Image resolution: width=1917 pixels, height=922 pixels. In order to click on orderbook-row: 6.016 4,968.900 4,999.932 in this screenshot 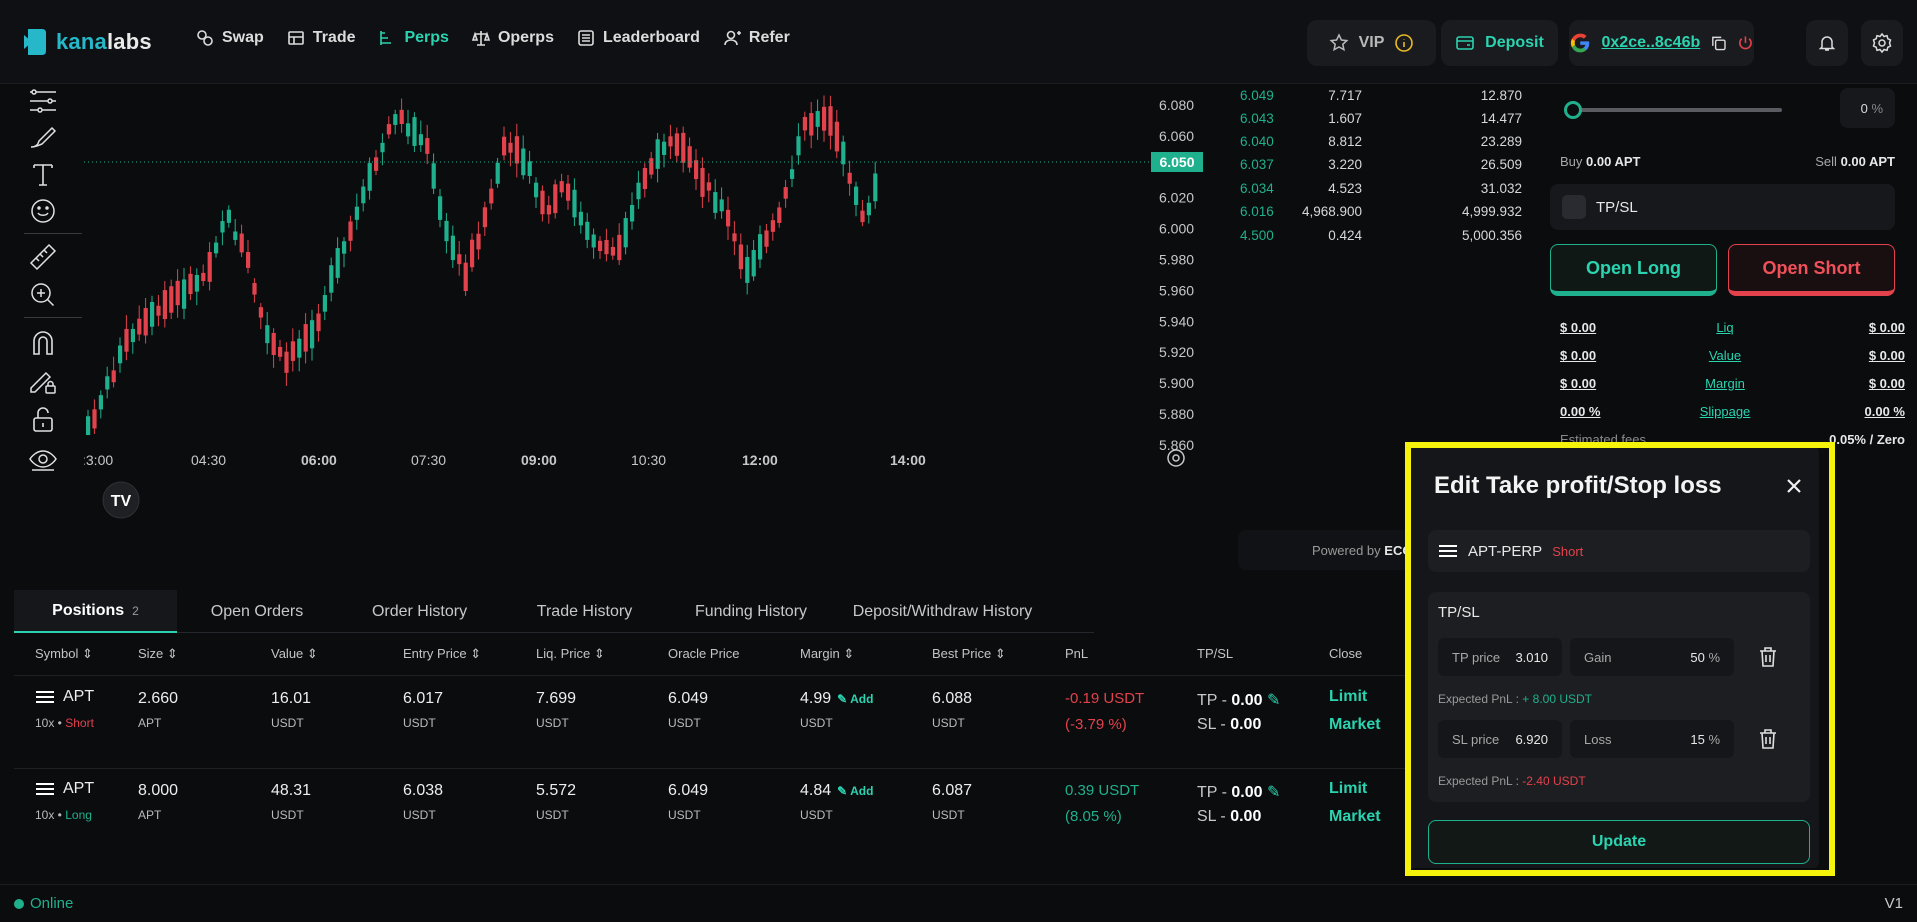, I will do `click(1377, 214)`.